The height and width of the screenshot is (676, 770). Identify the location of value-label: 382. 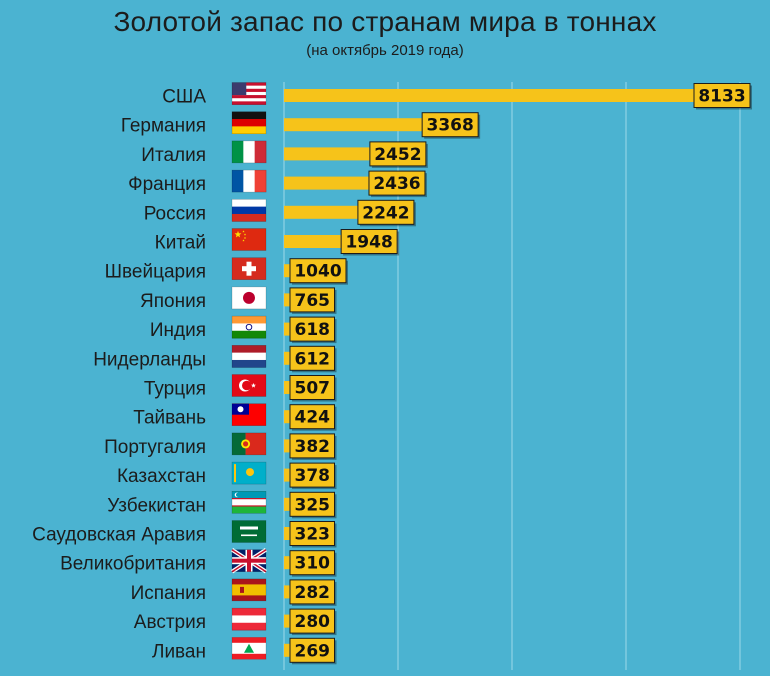
(313, 446).